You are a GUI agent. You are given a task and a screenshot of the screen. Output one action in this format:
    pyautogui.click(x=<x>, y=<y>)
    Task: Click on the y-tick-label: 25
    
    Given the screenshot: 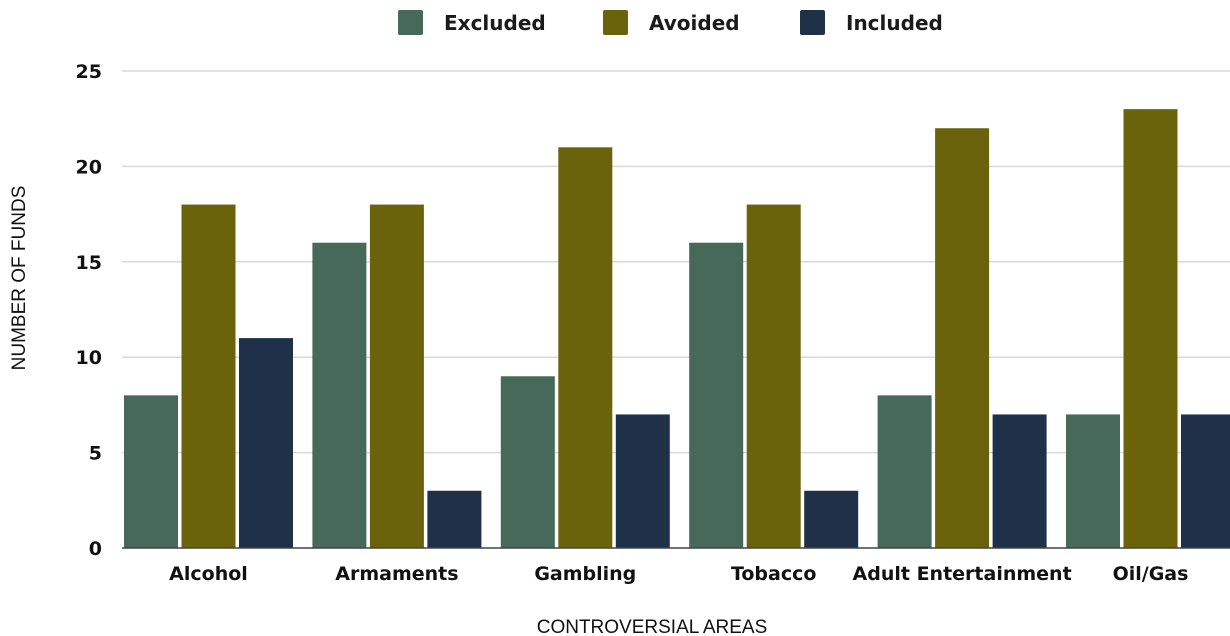 What is the action you would take?
    pyautogui.click(x=89, y=72)
    